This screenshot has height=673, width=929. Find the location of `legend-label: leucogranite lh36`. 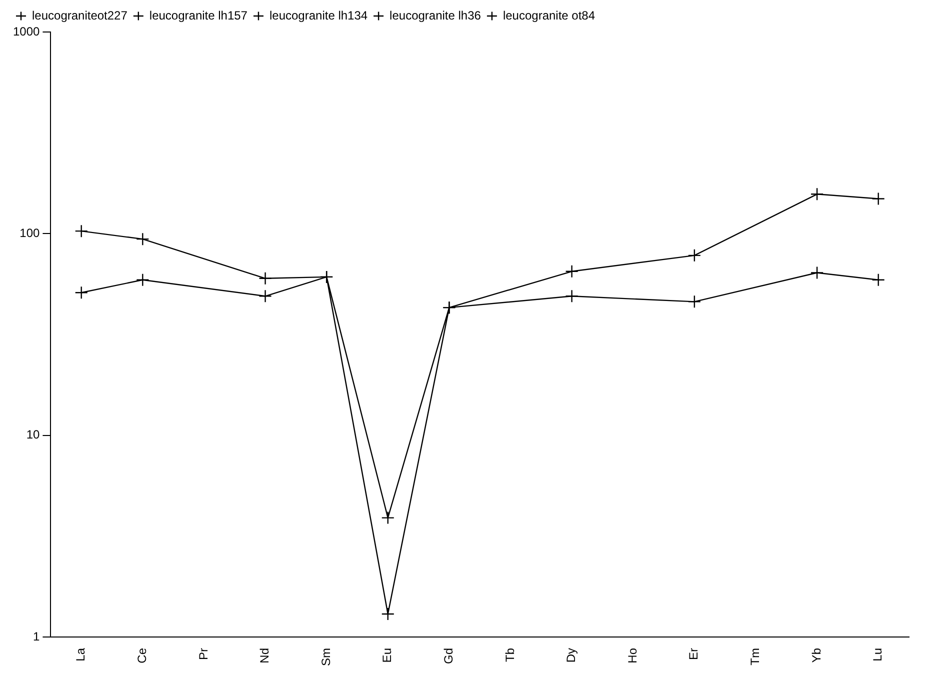

legend-label: leucogranite lh36 is located at coordinates (436, 15).